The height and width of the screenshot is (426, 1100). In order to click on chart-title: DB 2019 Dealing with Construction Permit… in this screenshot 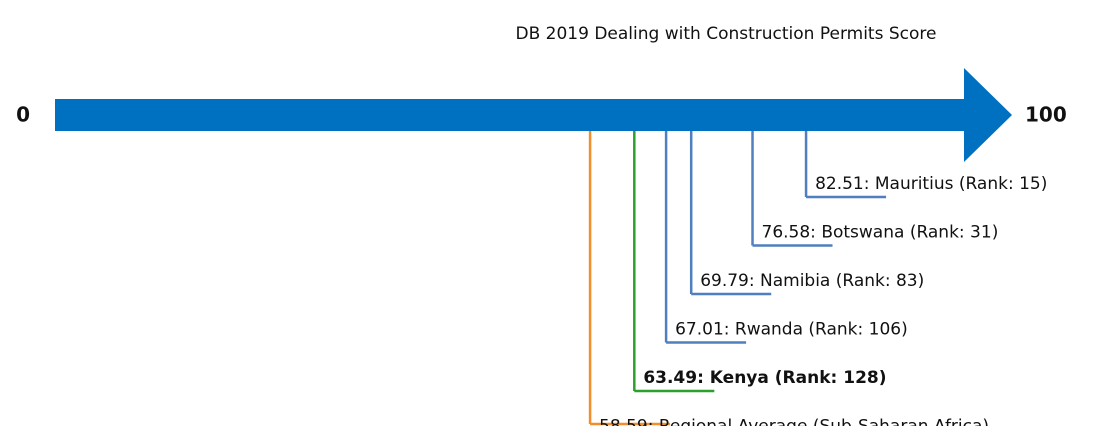, I will do `click(726, 34)`.